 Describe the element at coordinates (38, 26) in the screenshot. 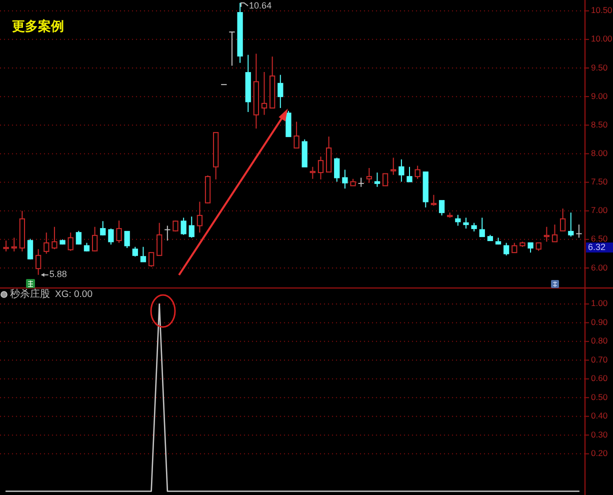

I see `annotation: 更多案例` at that location.